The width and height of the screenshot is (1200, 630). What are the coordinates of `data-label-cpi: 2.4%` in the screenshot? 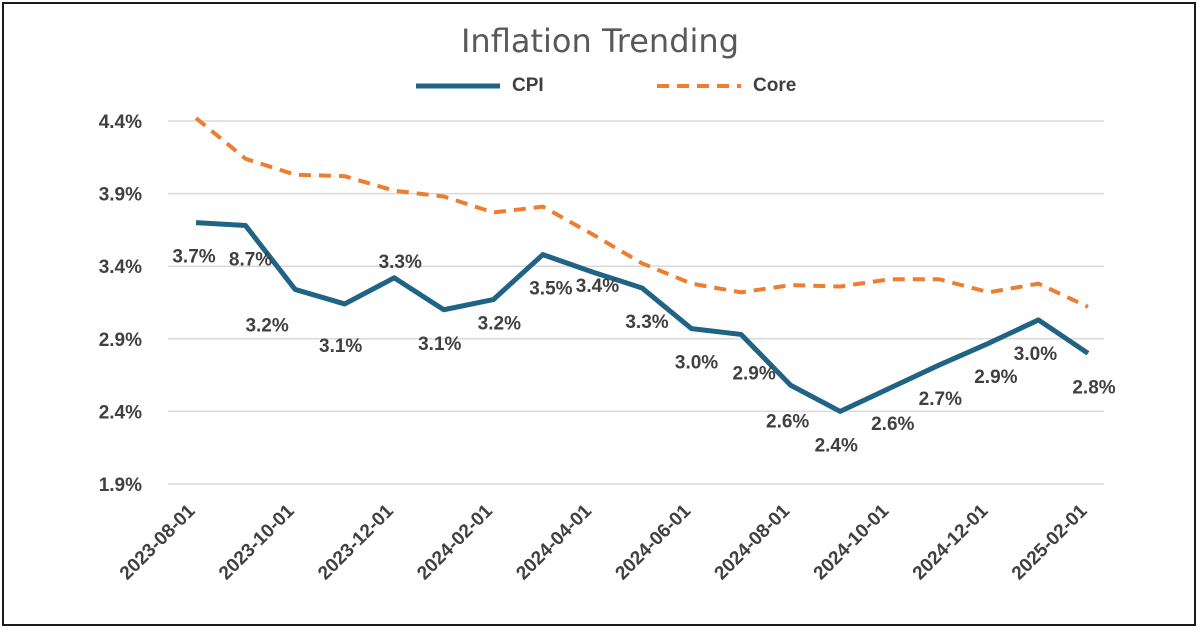 It's located at (836, 445).